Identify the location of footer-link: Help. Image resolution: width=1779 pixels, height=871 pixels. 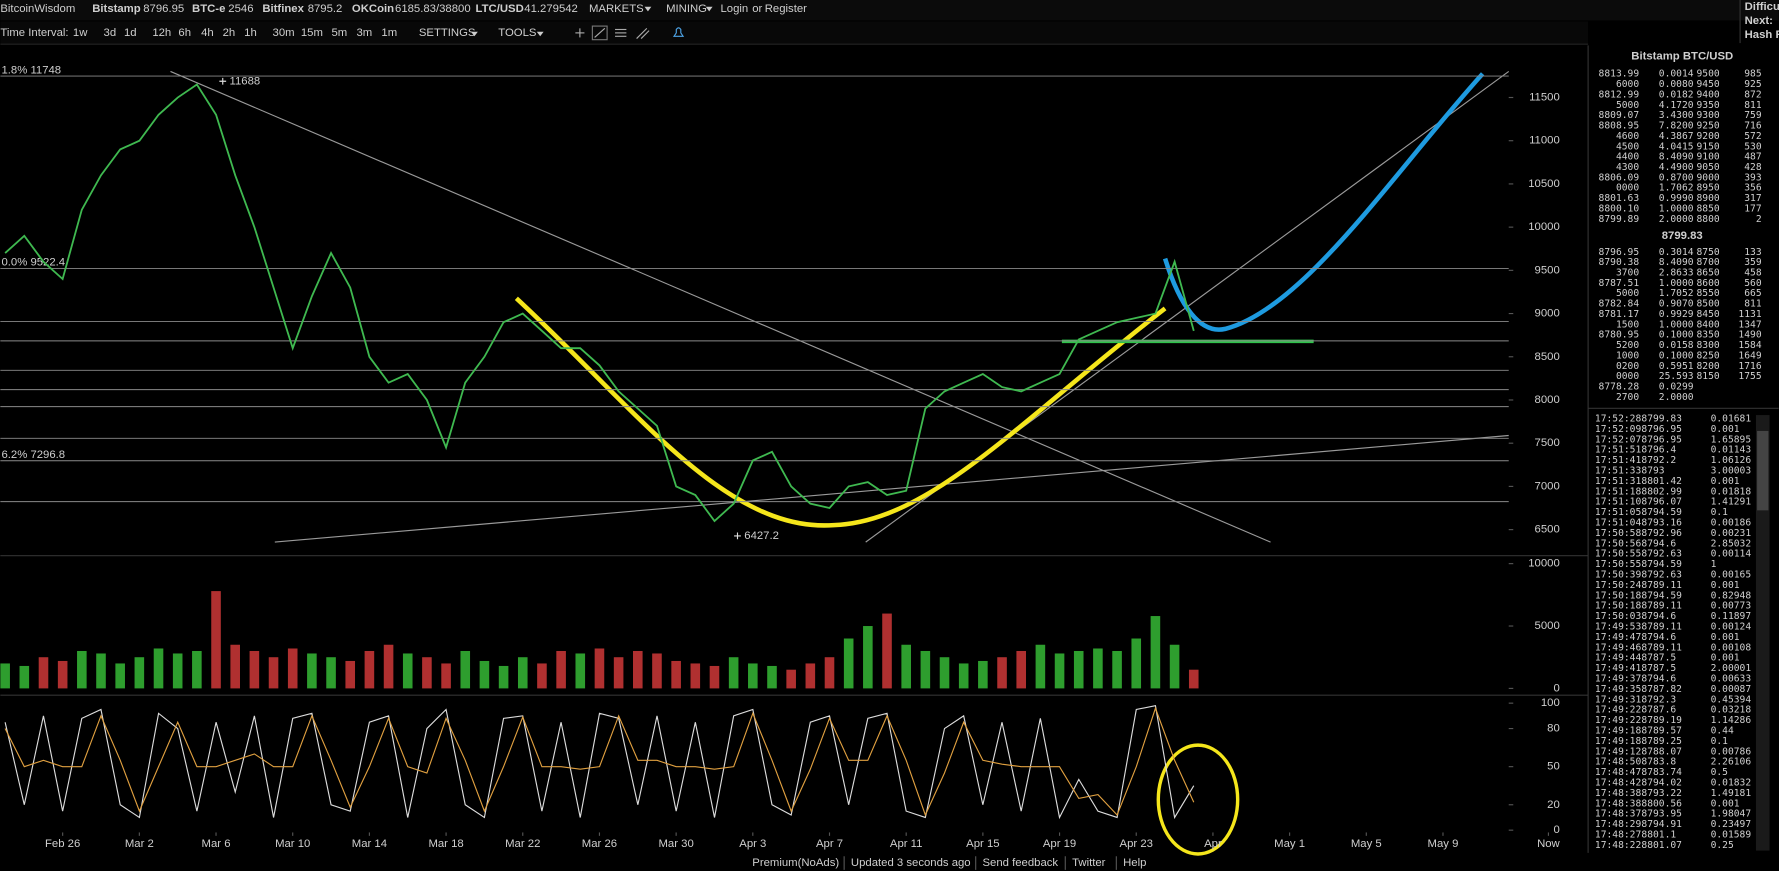
(1134, 863).